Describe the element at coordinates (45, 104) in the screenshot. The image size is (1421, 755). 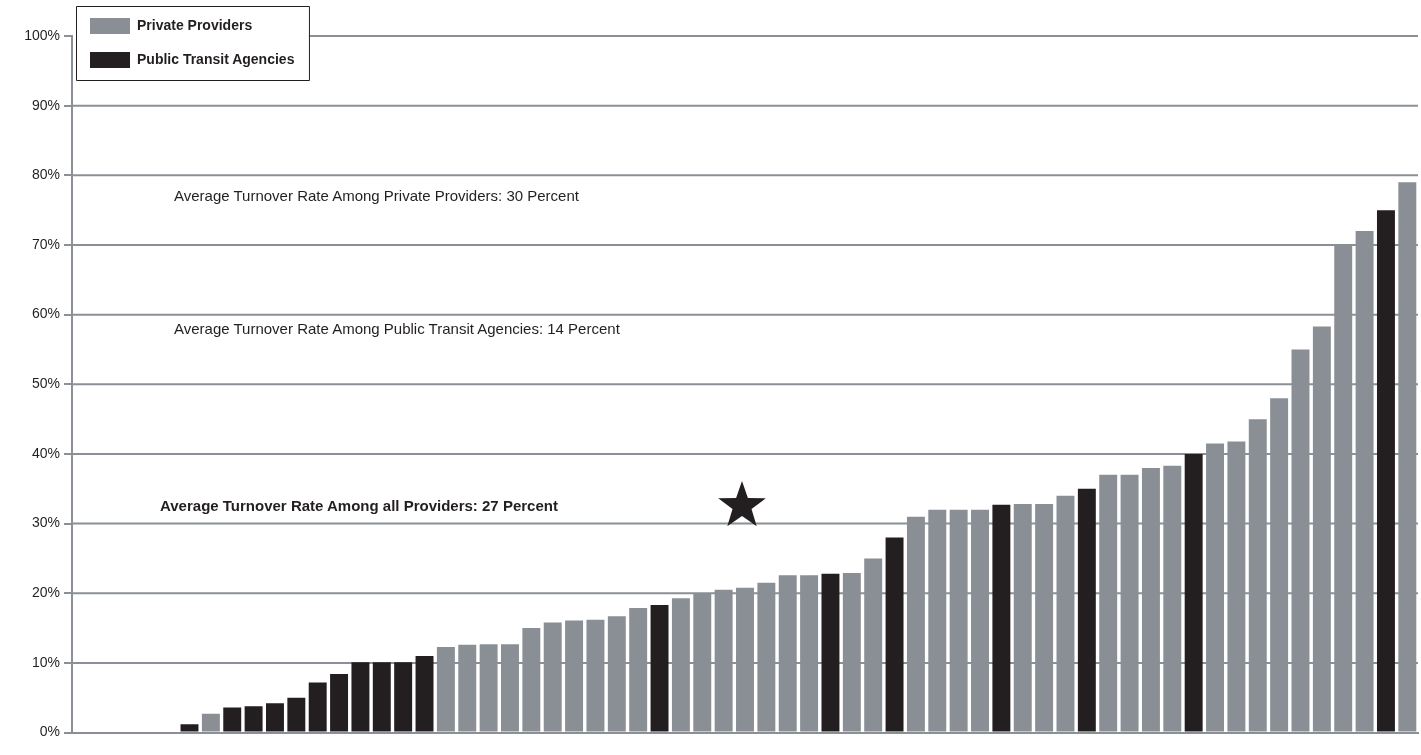
I see `y-tick-label: 90%` at that location.